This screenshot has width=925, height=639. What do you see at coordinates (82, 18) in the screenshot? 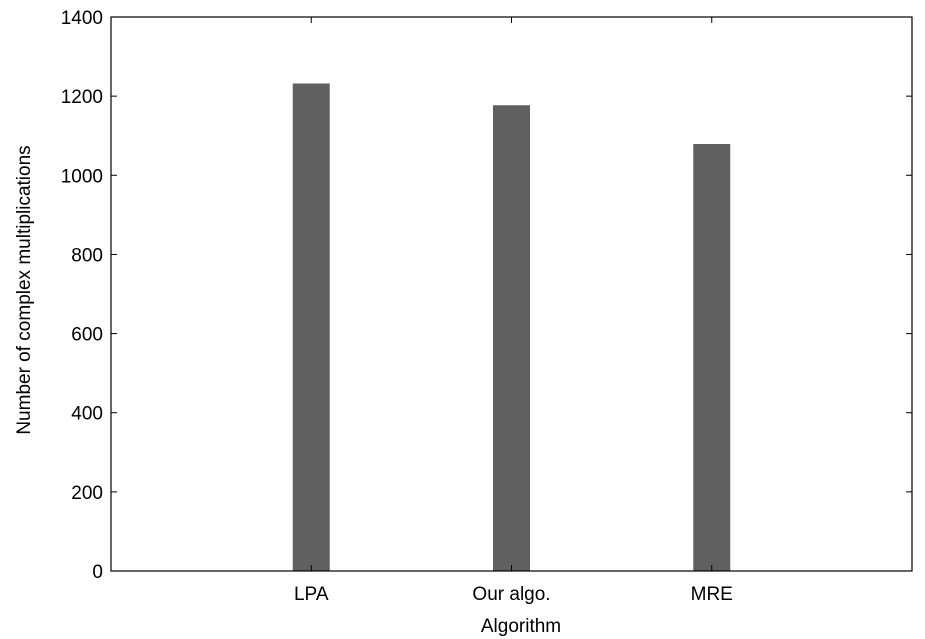
I see `y-tick-label: 1400` at bounding box center [82, 18].